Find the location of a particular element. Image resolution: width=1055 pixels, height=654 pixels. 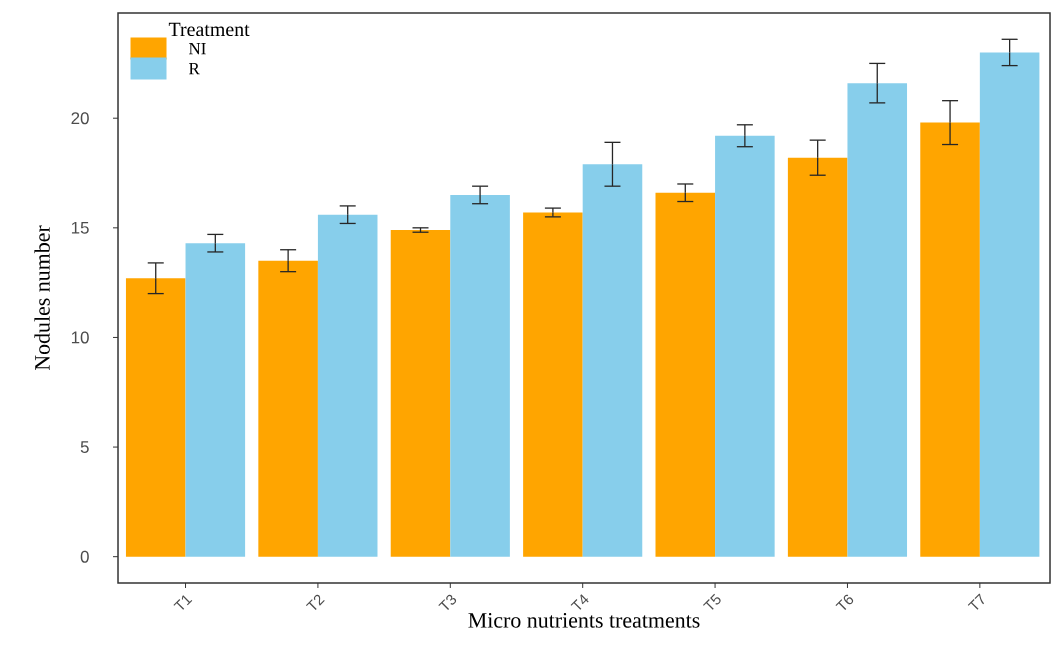

legend-title: Treatment is located at coordinates (209, 29).